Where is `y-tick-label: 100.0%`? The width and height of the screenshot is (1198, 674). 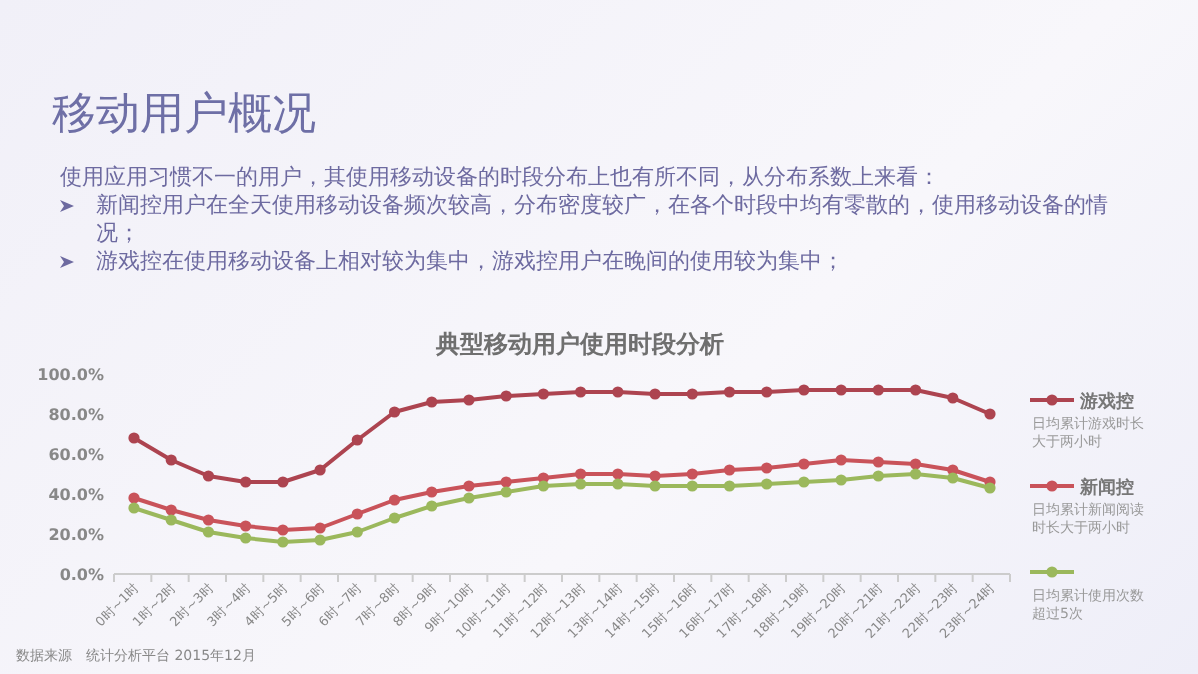
y-tick-label: 100.0% is located at coordinates (70, 375).